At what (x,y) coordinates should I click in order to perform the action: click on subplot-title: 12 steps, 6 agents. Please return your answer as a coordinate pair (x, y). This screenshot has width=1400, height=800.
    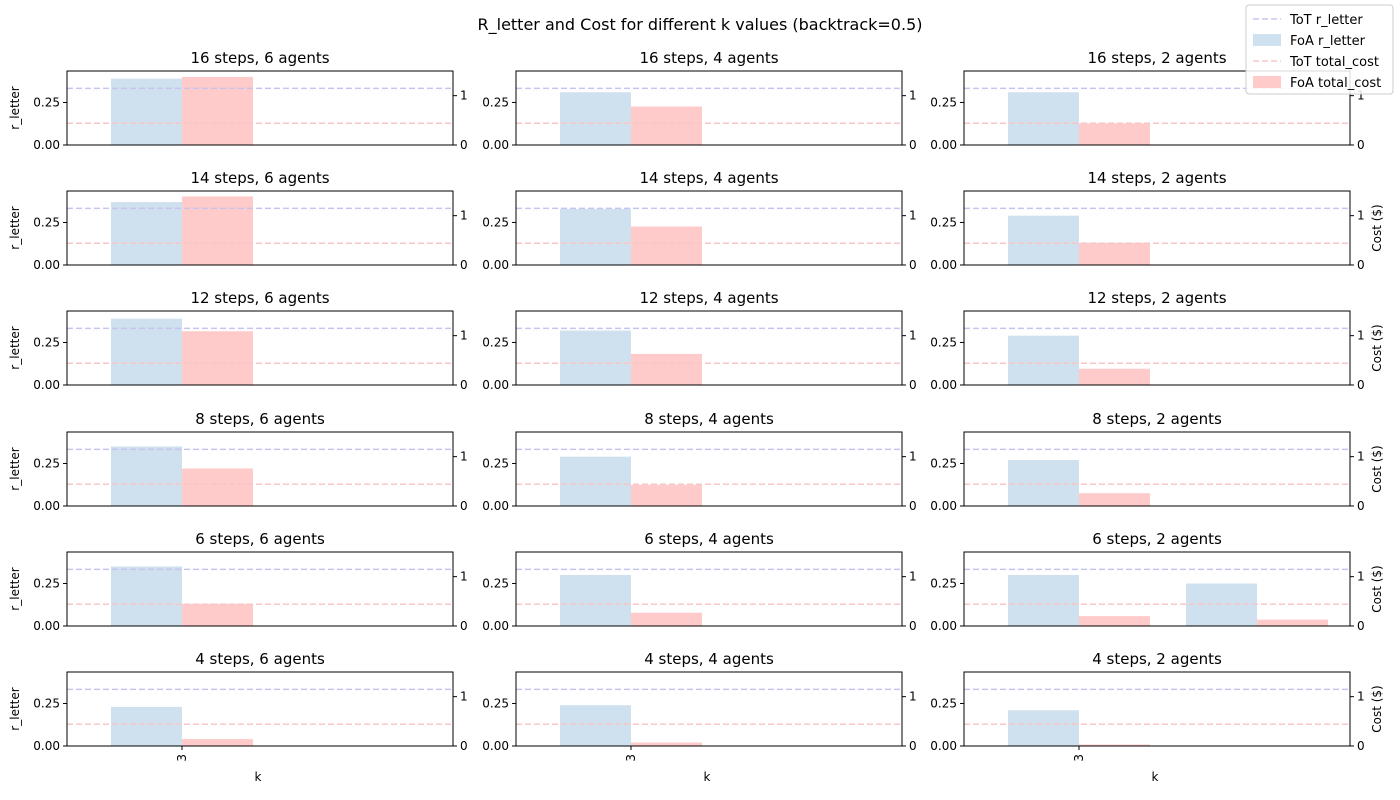
    Looking at the image, I should click on (259, 298).